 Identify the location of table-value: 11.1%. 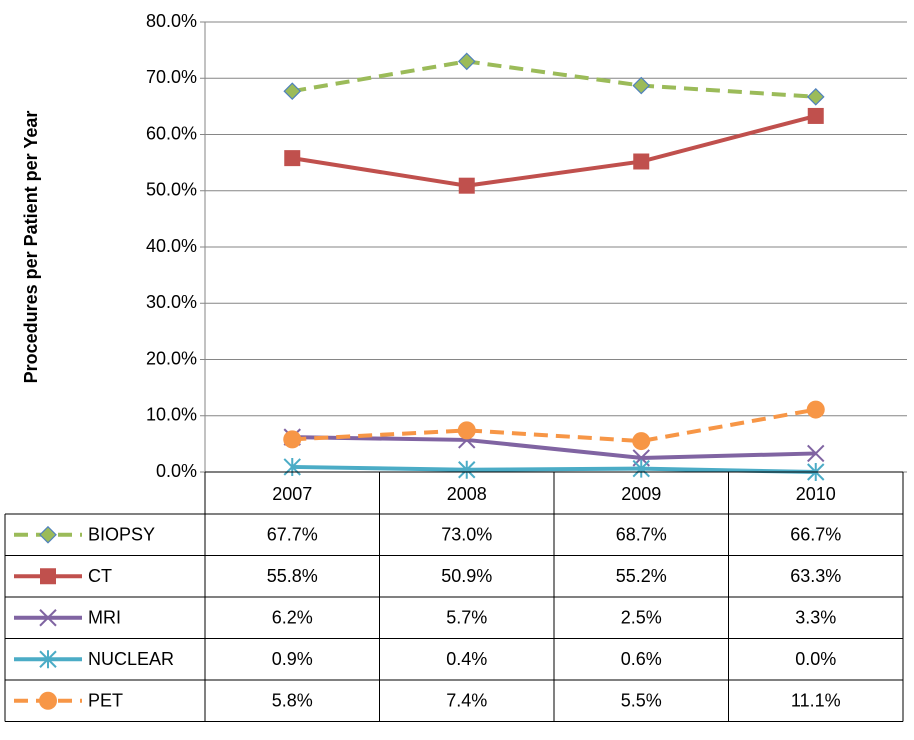
(816, 701).